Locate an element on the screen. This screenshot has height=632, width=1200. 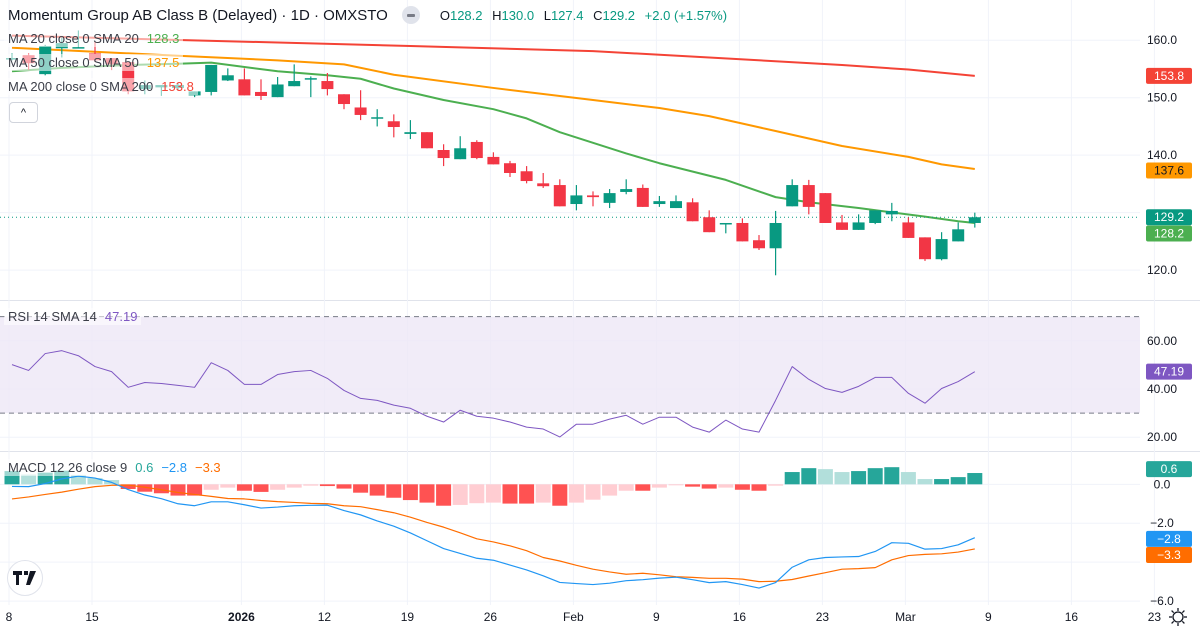
time-axis-label: 2026 is located at coordinates (241, 617).